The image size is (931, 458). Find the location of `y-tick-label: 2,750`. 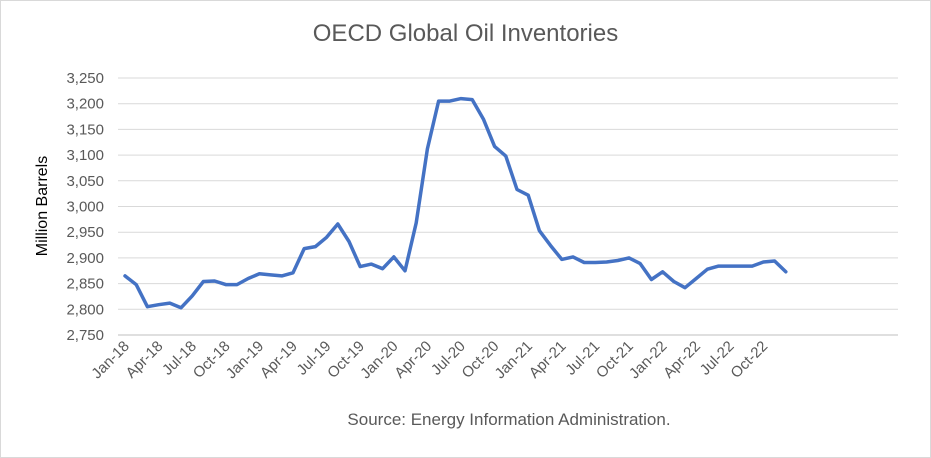

y-tick-label: 2,750 is located at coordinates (85, 335).